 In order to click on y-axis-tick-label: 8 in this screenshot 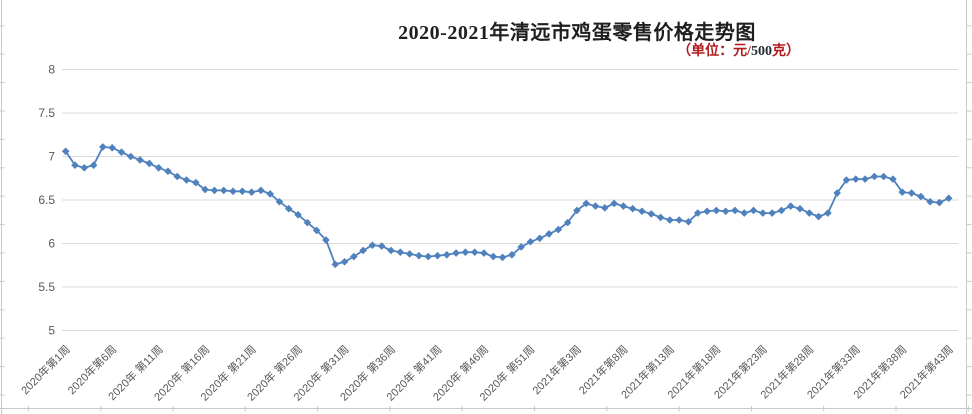, I will do `click(51, 70)`.